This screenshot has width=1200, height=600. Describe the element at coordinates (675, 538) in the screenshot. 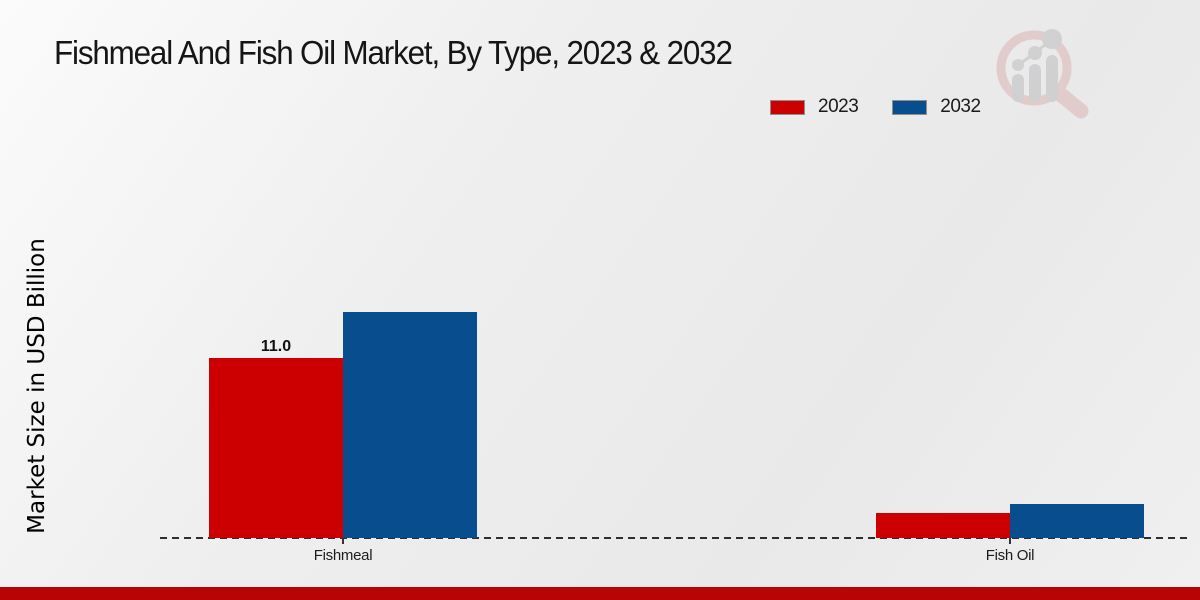

I see `x-axis-line` at that location.